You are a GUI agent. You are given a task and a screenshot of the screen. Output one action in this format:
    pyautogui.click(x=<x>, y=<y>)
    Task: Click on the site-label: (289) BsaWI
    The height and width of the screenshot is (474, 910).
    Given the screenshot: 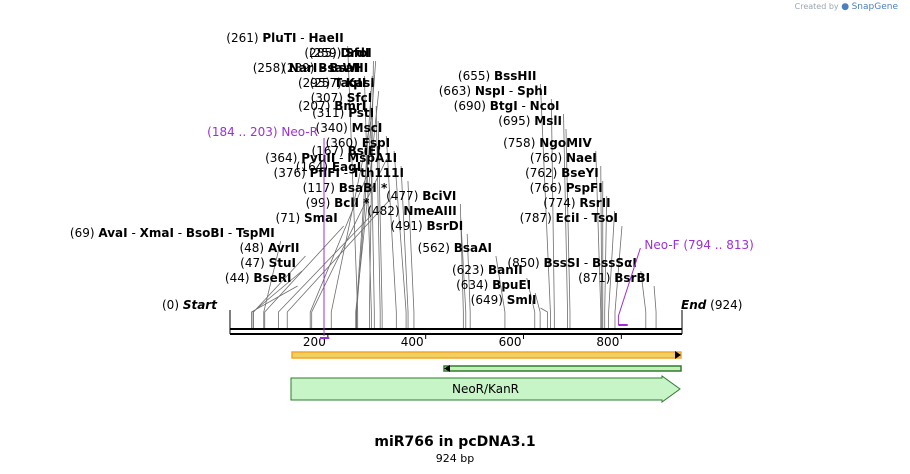 What is the action you would take?
    pyautogui.click(x=321, y=68)
    